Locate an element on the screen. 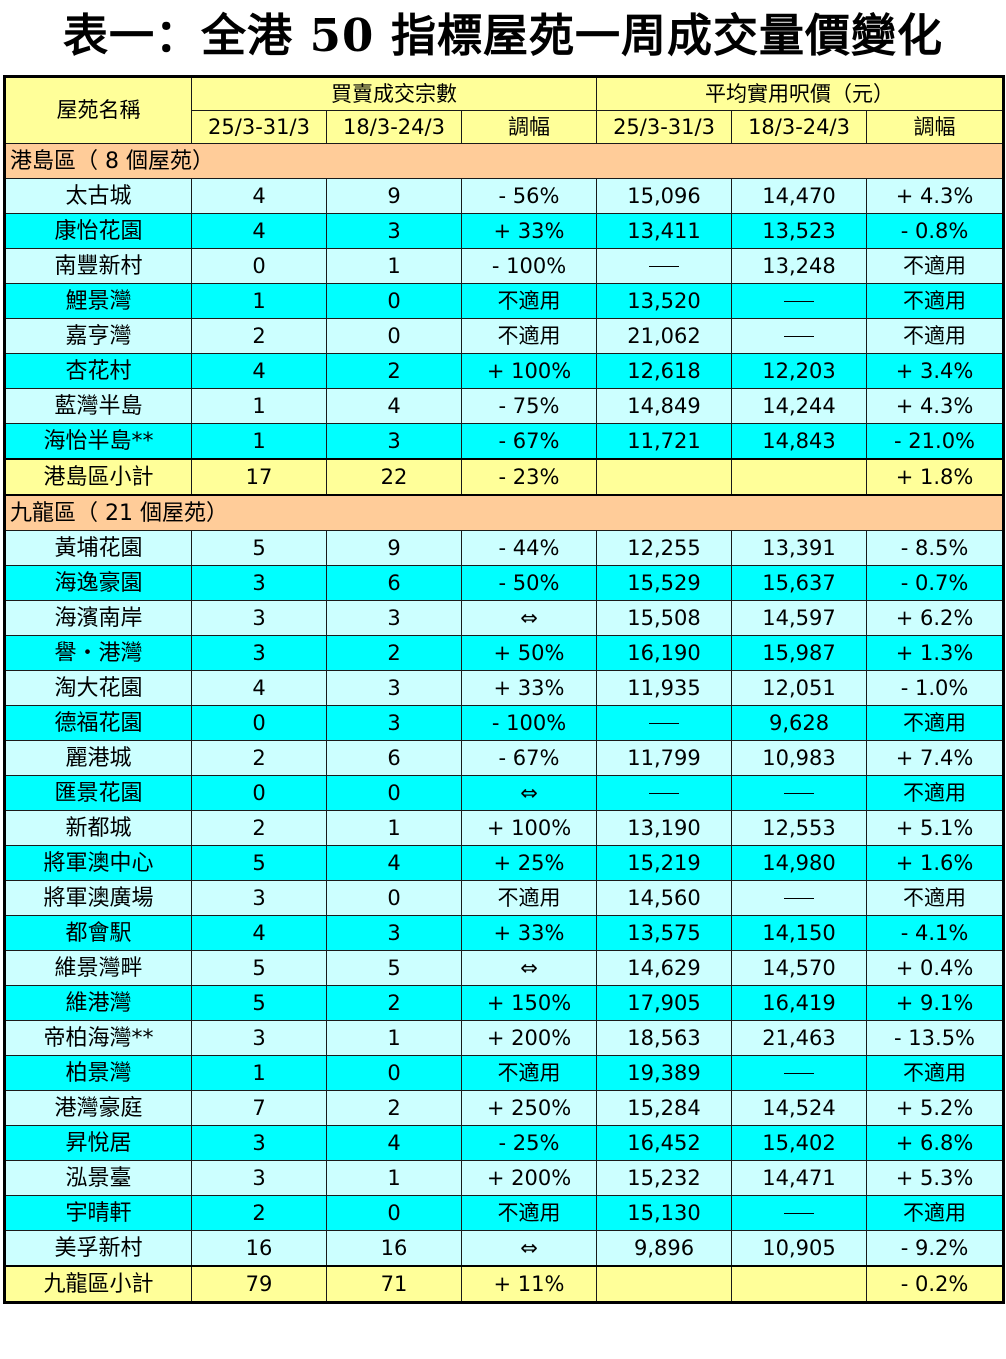 The image size is (1006, 1359). tx-change-cell: + 100% is located at coordinates (529, 828).